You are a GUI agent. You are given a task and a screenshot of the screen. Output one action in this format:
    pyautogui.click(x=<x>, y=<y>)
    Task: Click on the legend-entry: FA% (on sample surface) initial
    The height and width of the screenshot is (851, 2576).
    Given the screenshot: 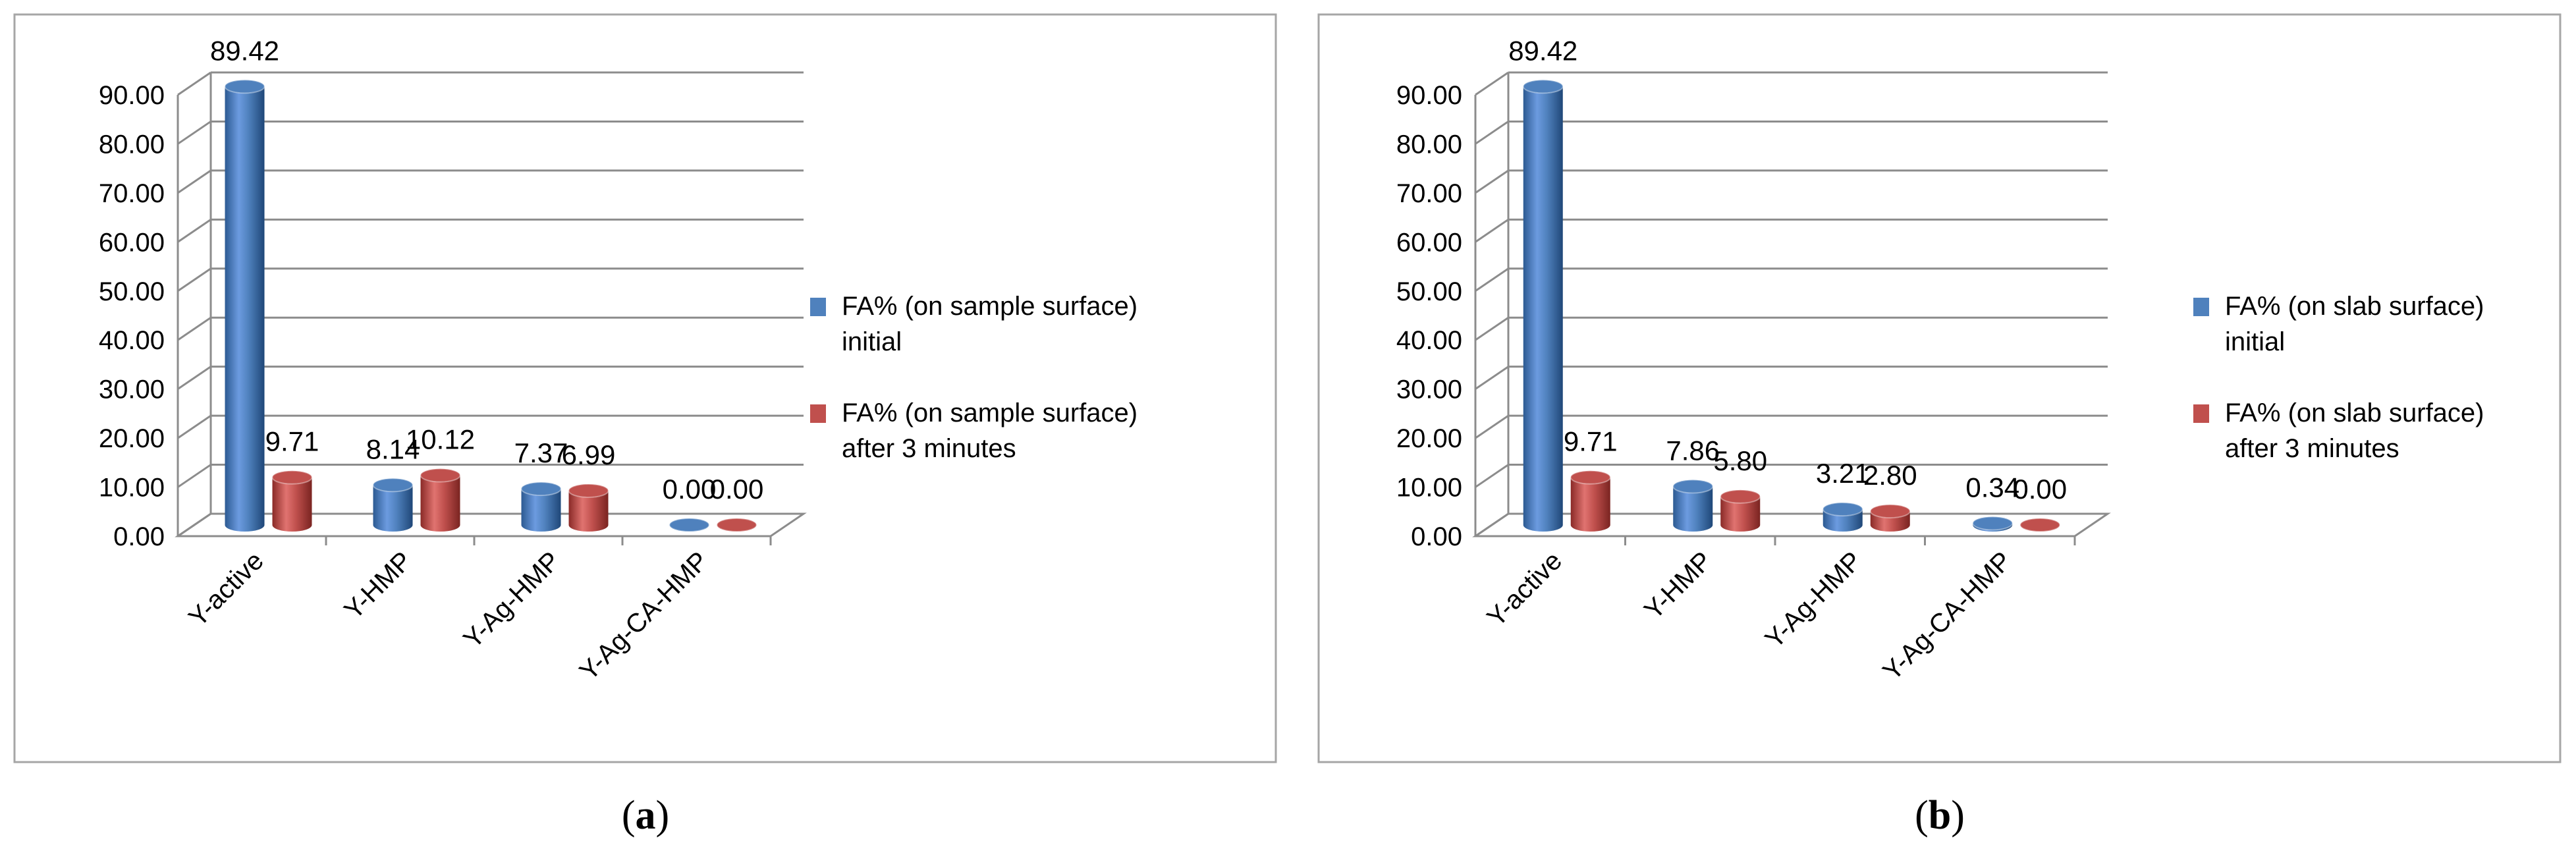 What is the action you would take?
    pyautogui.click(x=973, y=324)
    